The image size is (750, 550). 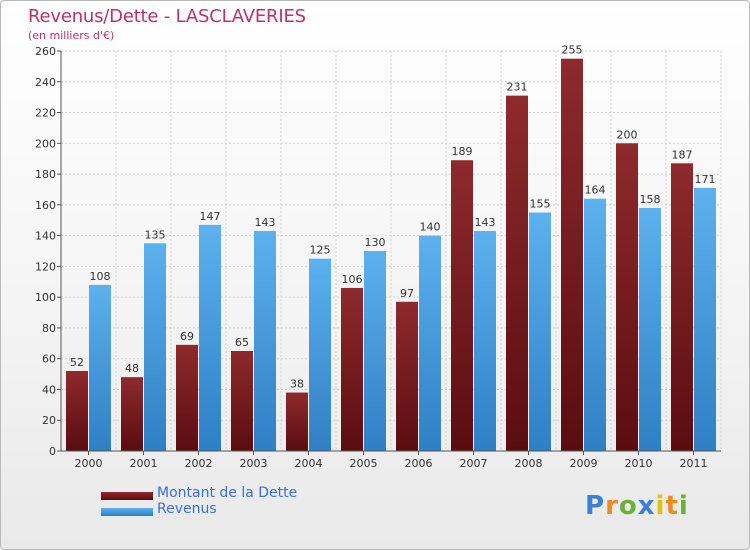 I want to click on x-tick-label: 2005, so click(x=364, y=463).